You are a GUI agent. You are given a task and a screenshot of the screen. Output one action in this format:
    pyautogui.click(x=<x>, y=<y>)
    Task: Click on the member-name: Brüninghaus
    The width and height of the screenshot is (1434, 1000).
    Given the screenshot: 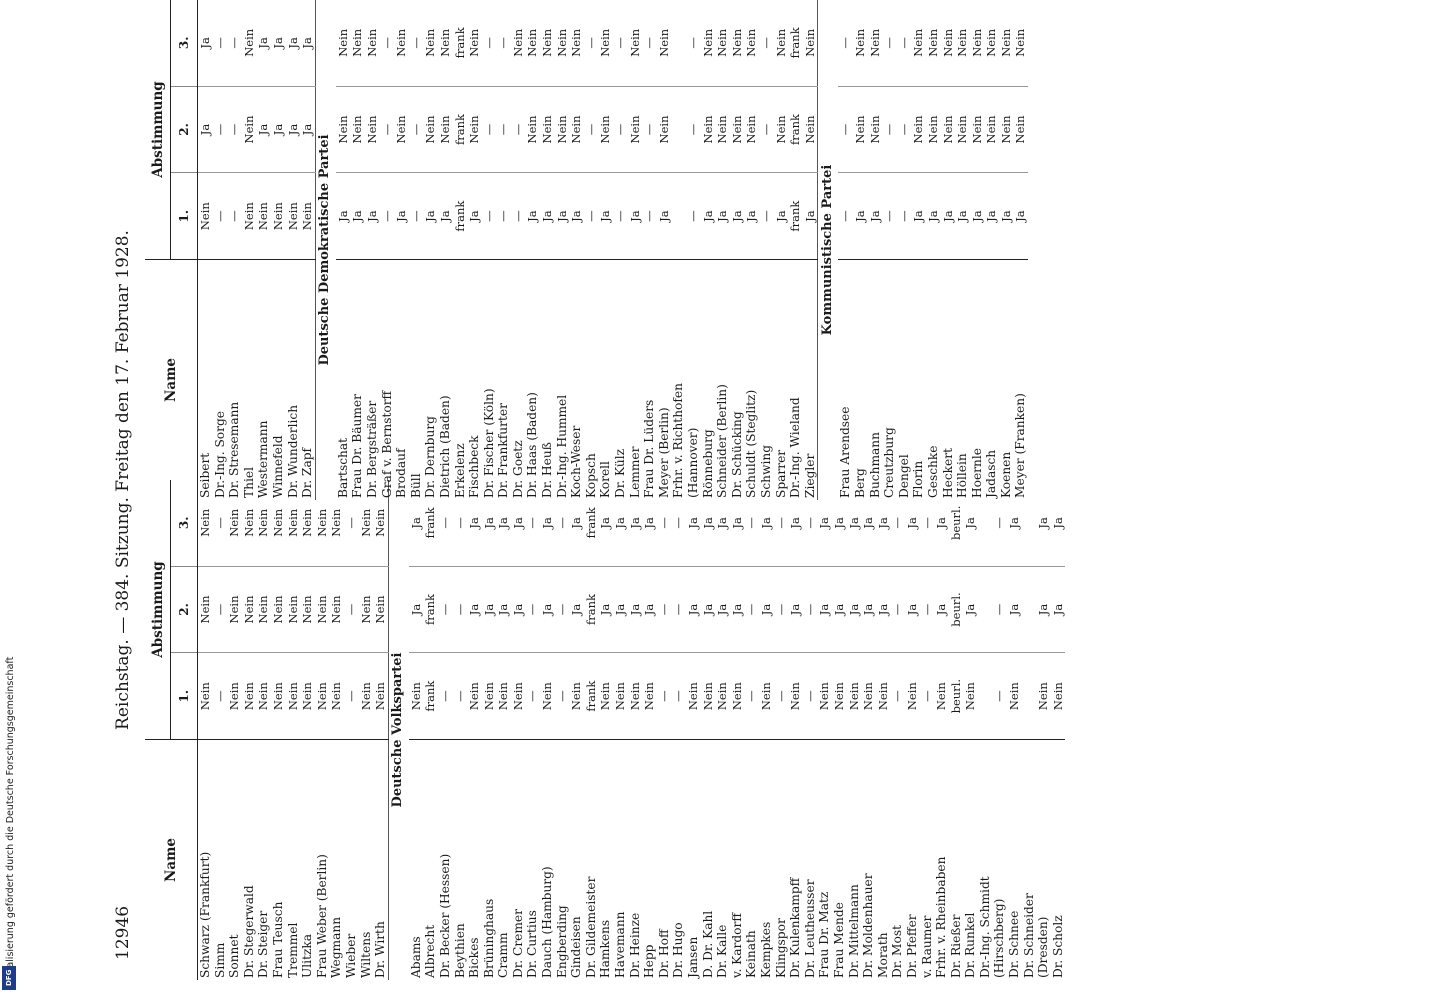 What is the action you would take?
    pyautogui.click(x=489, y=859)
    